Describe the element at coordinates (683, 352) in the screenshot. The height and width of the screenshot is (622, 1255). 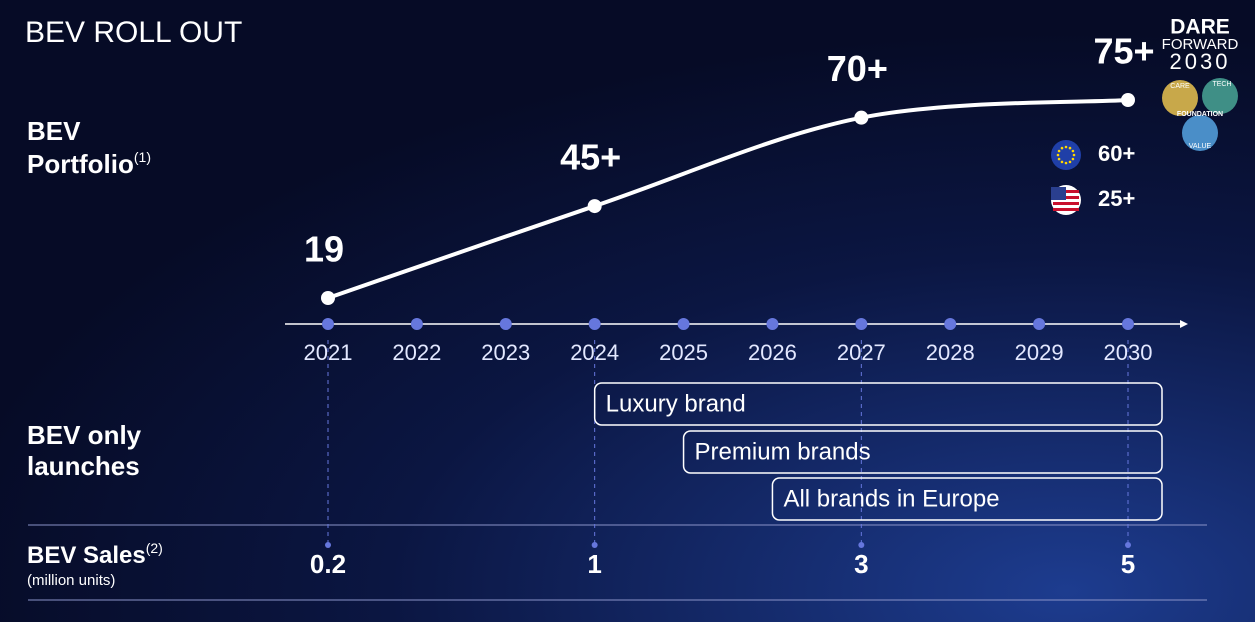
I see `x-tick-label: 2025` at that location.